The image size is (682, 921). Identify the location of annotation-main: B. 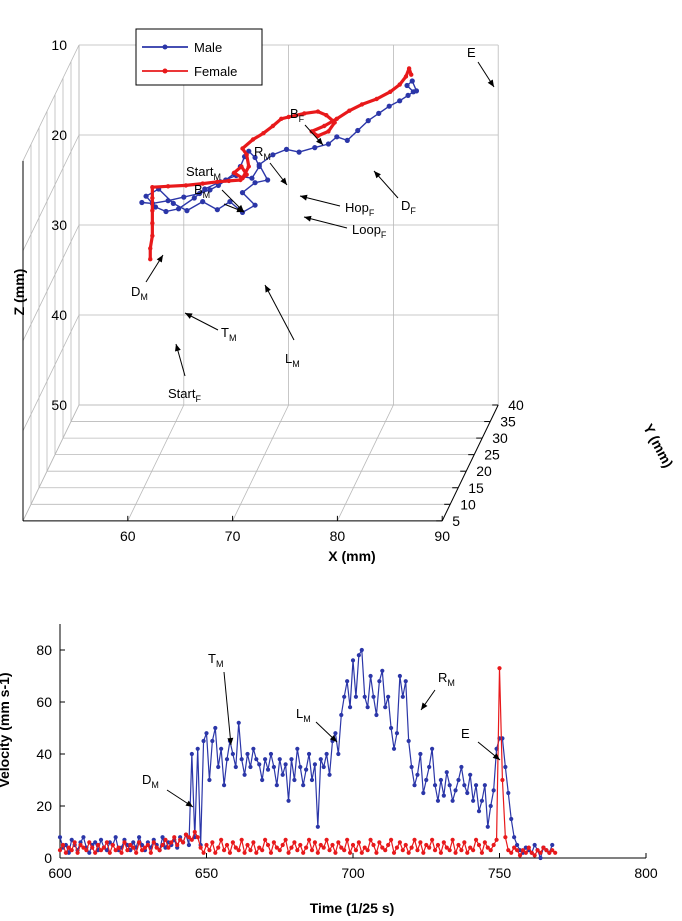
(198, 189).